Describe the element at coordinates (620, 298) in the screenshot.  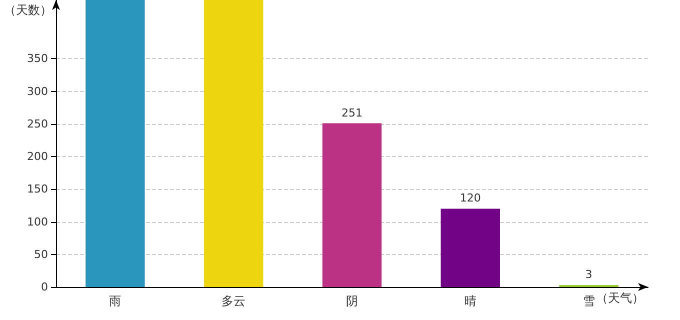
I see `x-axis-title: （天气）` at that location.